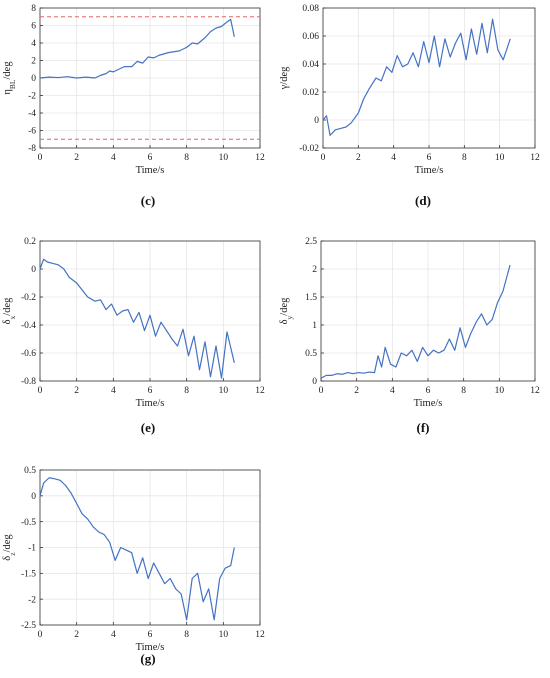 Image resolution: width=550 pixels, height=678 pixels. I want to click on y-tick-label: 0.08, so click(310, 9).